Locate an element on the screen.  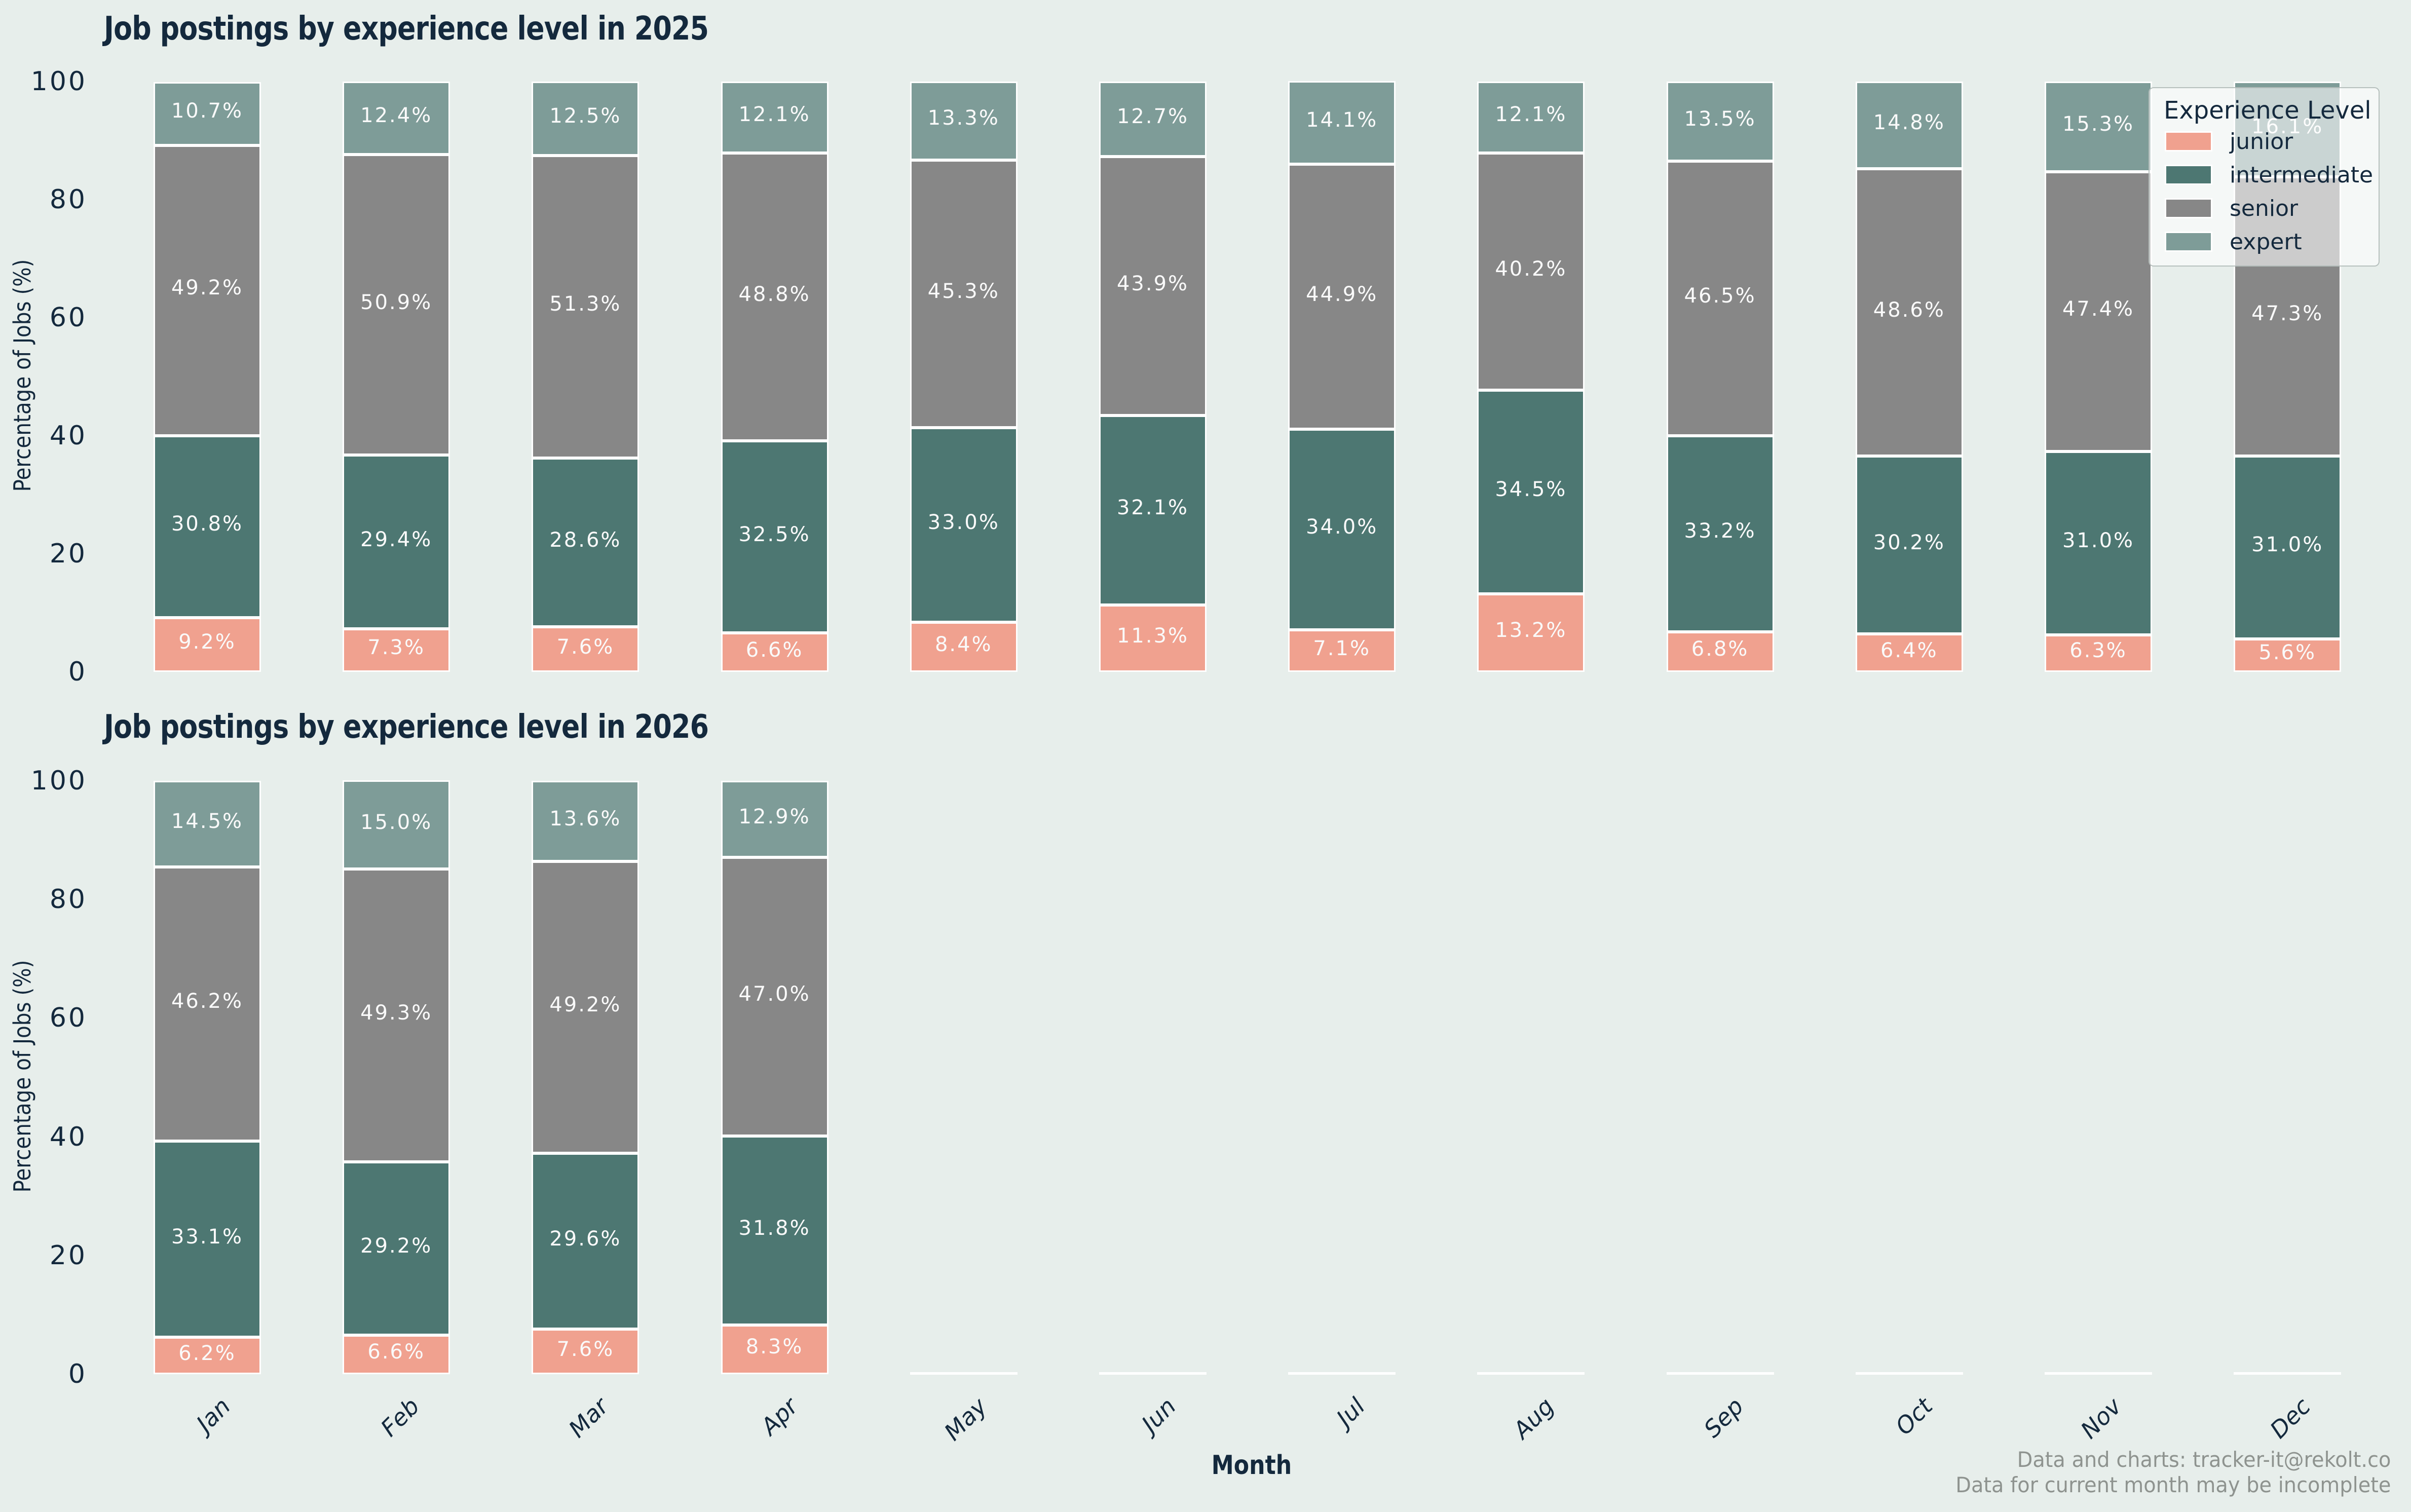
bar-segment-label: 34.5% is located at coordinates (1531, 490).